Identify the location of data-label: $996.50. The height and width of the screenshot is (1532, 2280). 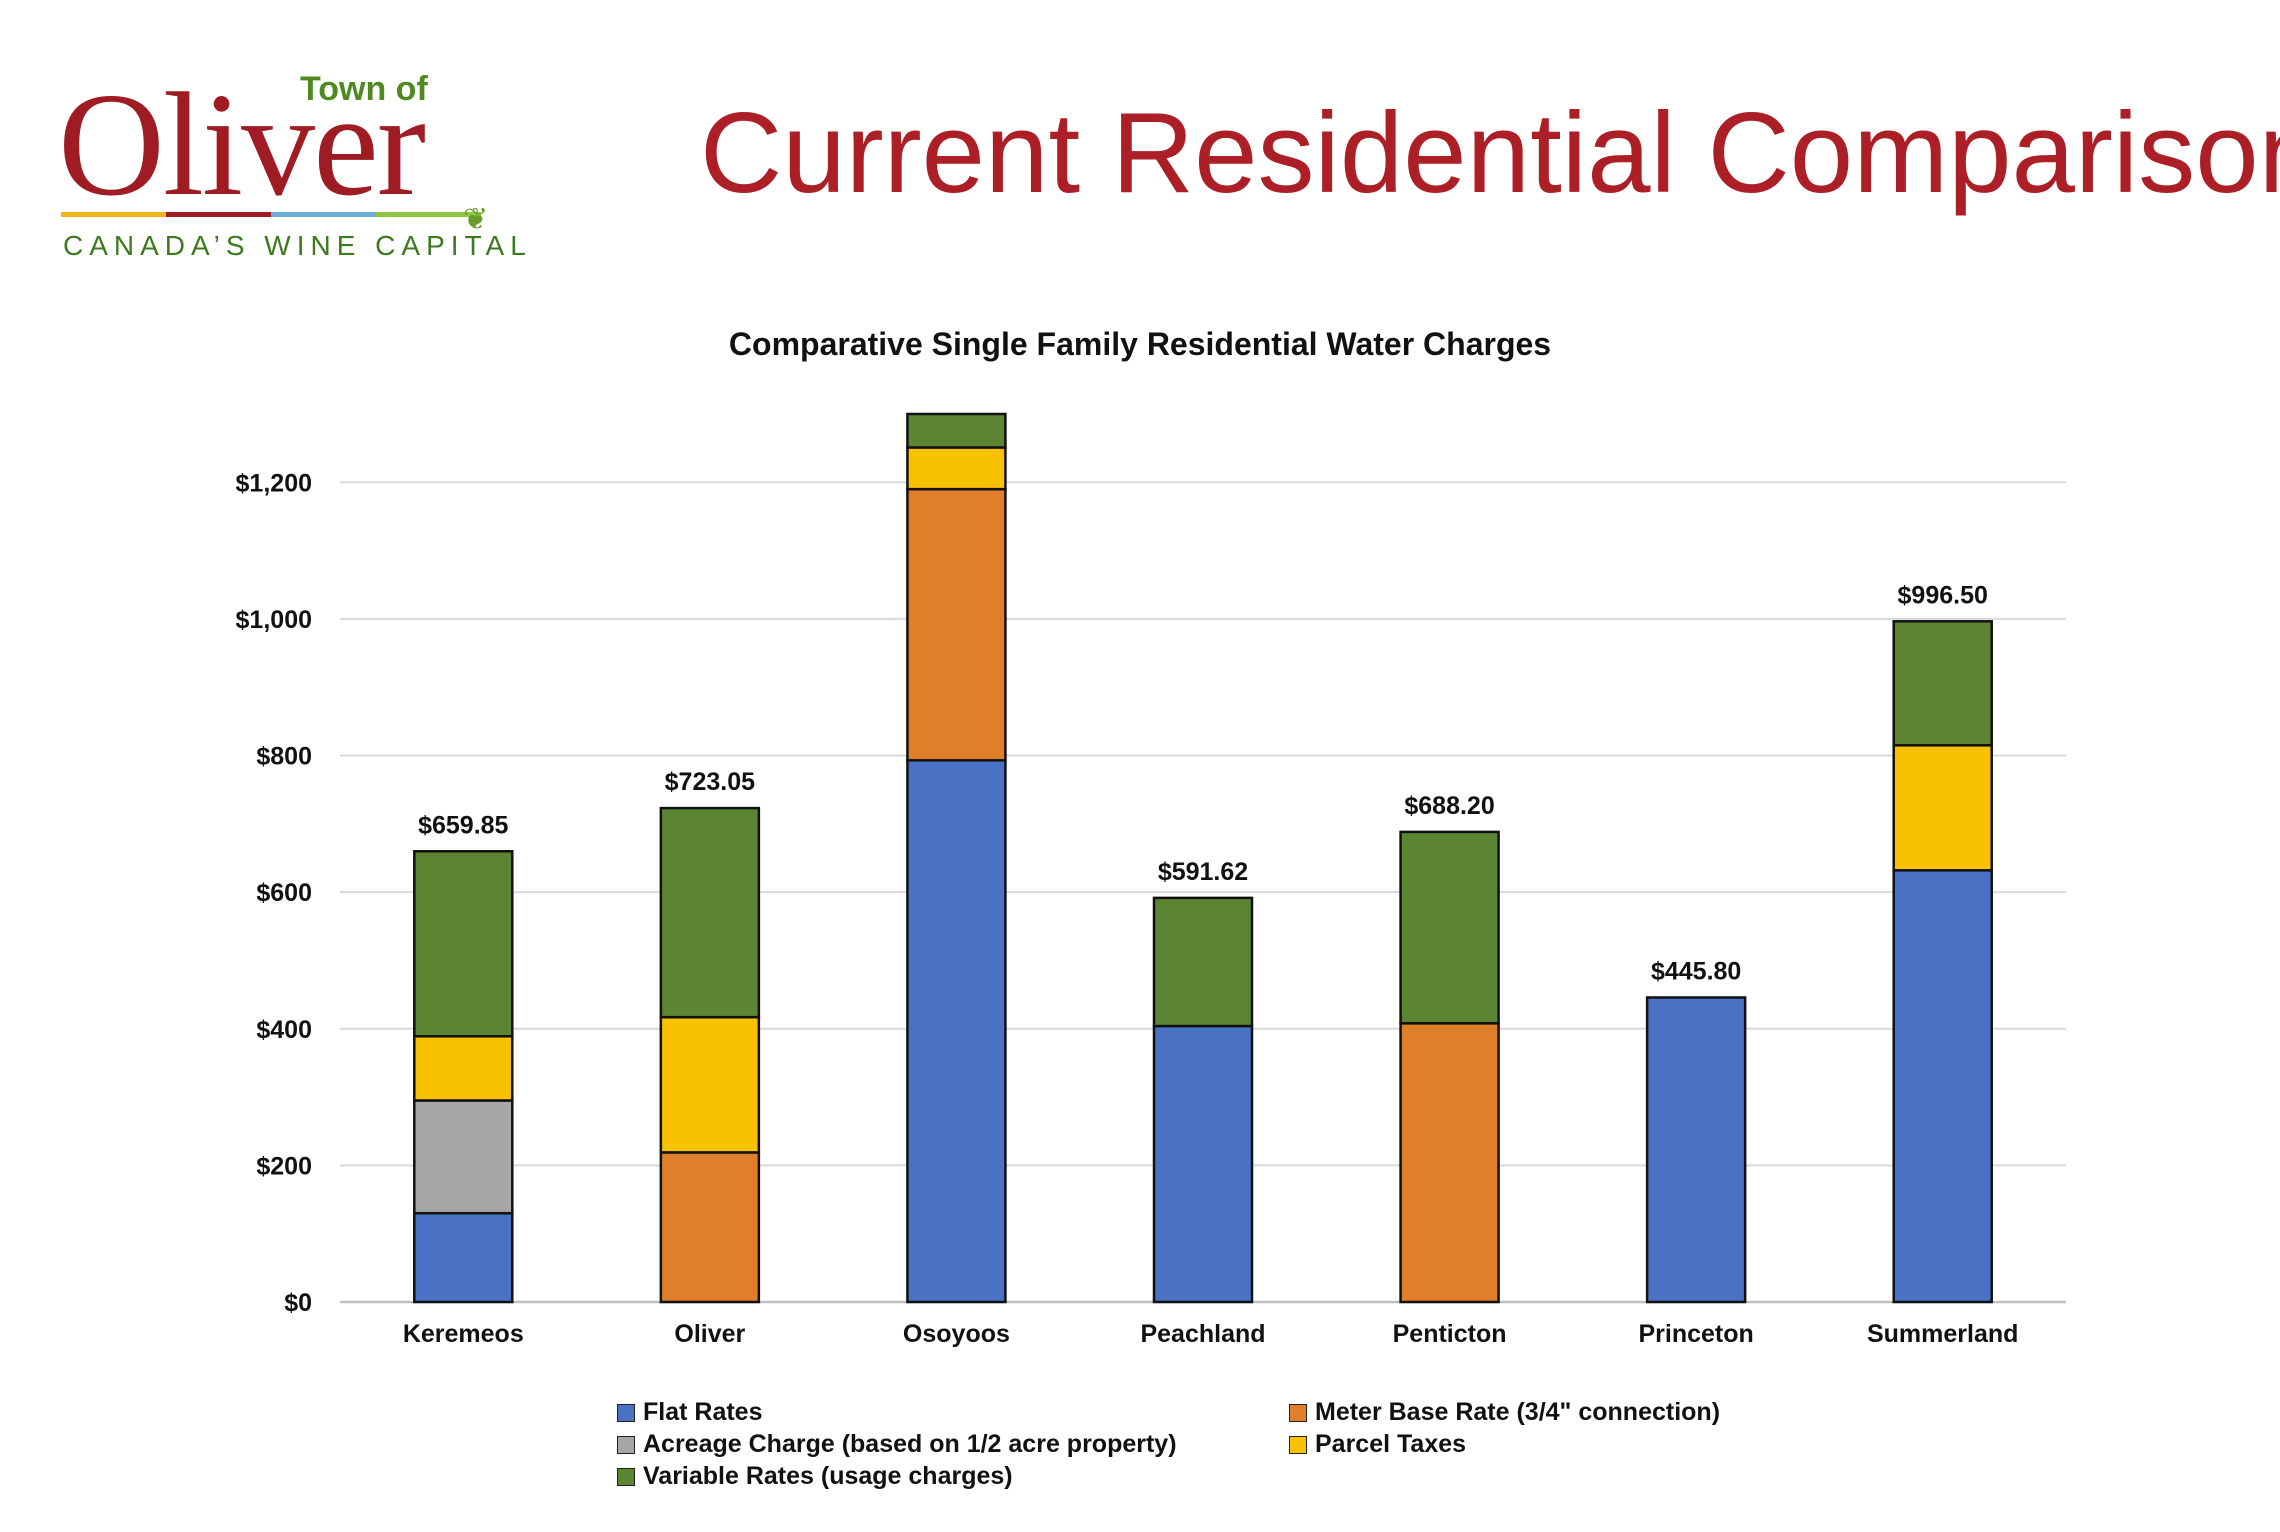
(1943, 595).